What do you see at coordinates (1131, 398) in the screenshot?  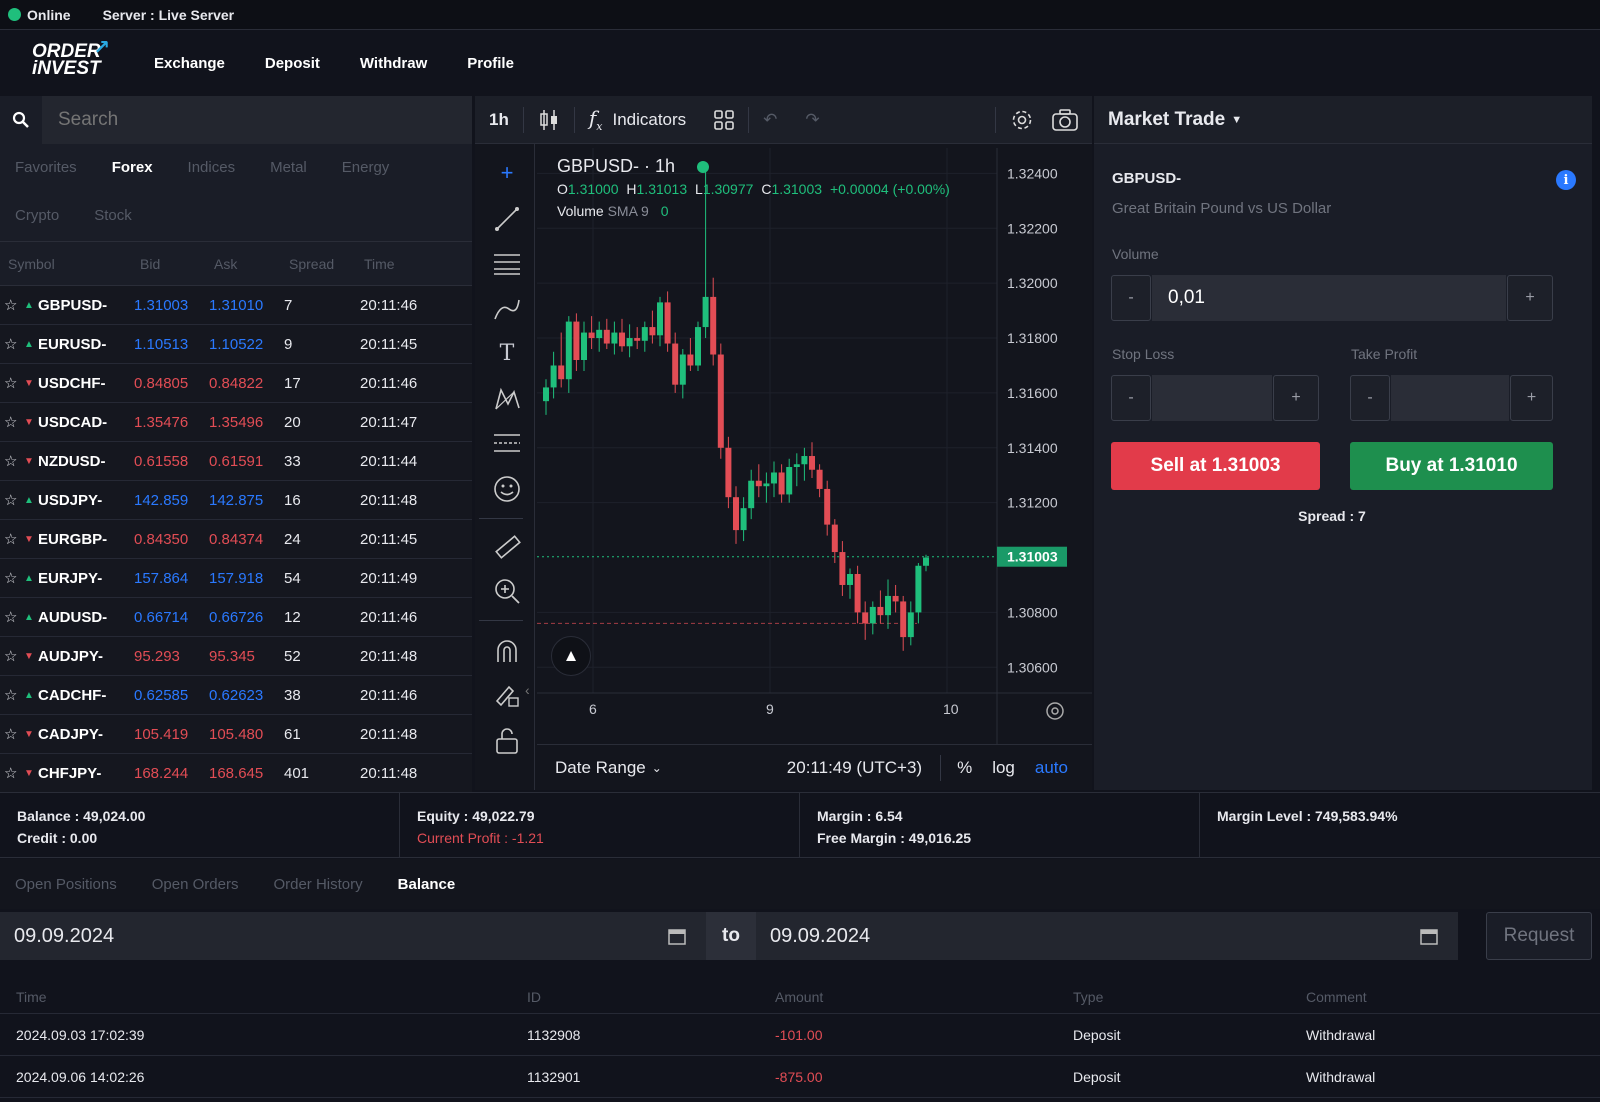 I see `stop-loss-decrease-button: -` at bounding box center [1131, 398].